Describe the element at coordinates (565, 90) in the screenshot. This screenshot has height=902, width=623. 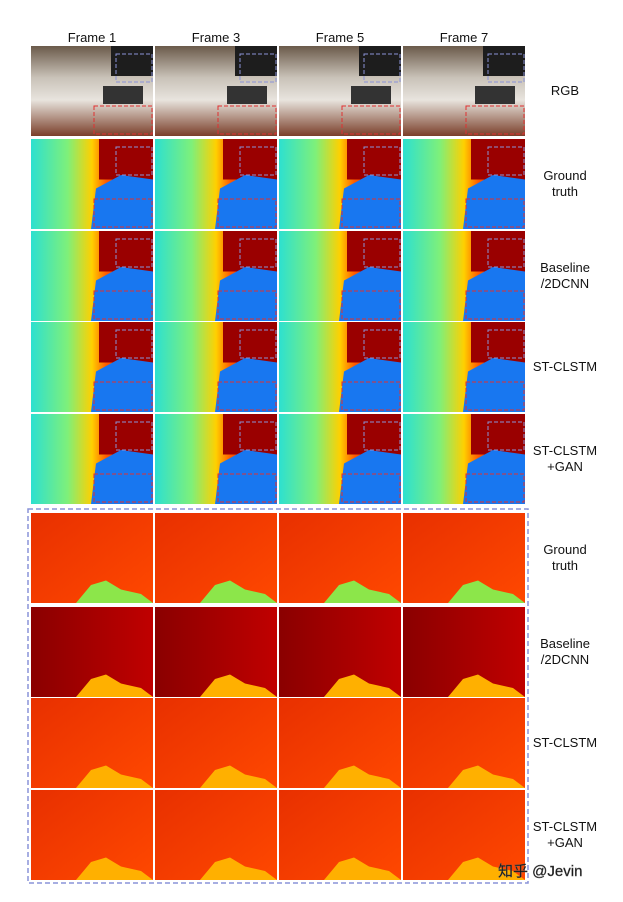
I see `row-label: RGB` at that location.